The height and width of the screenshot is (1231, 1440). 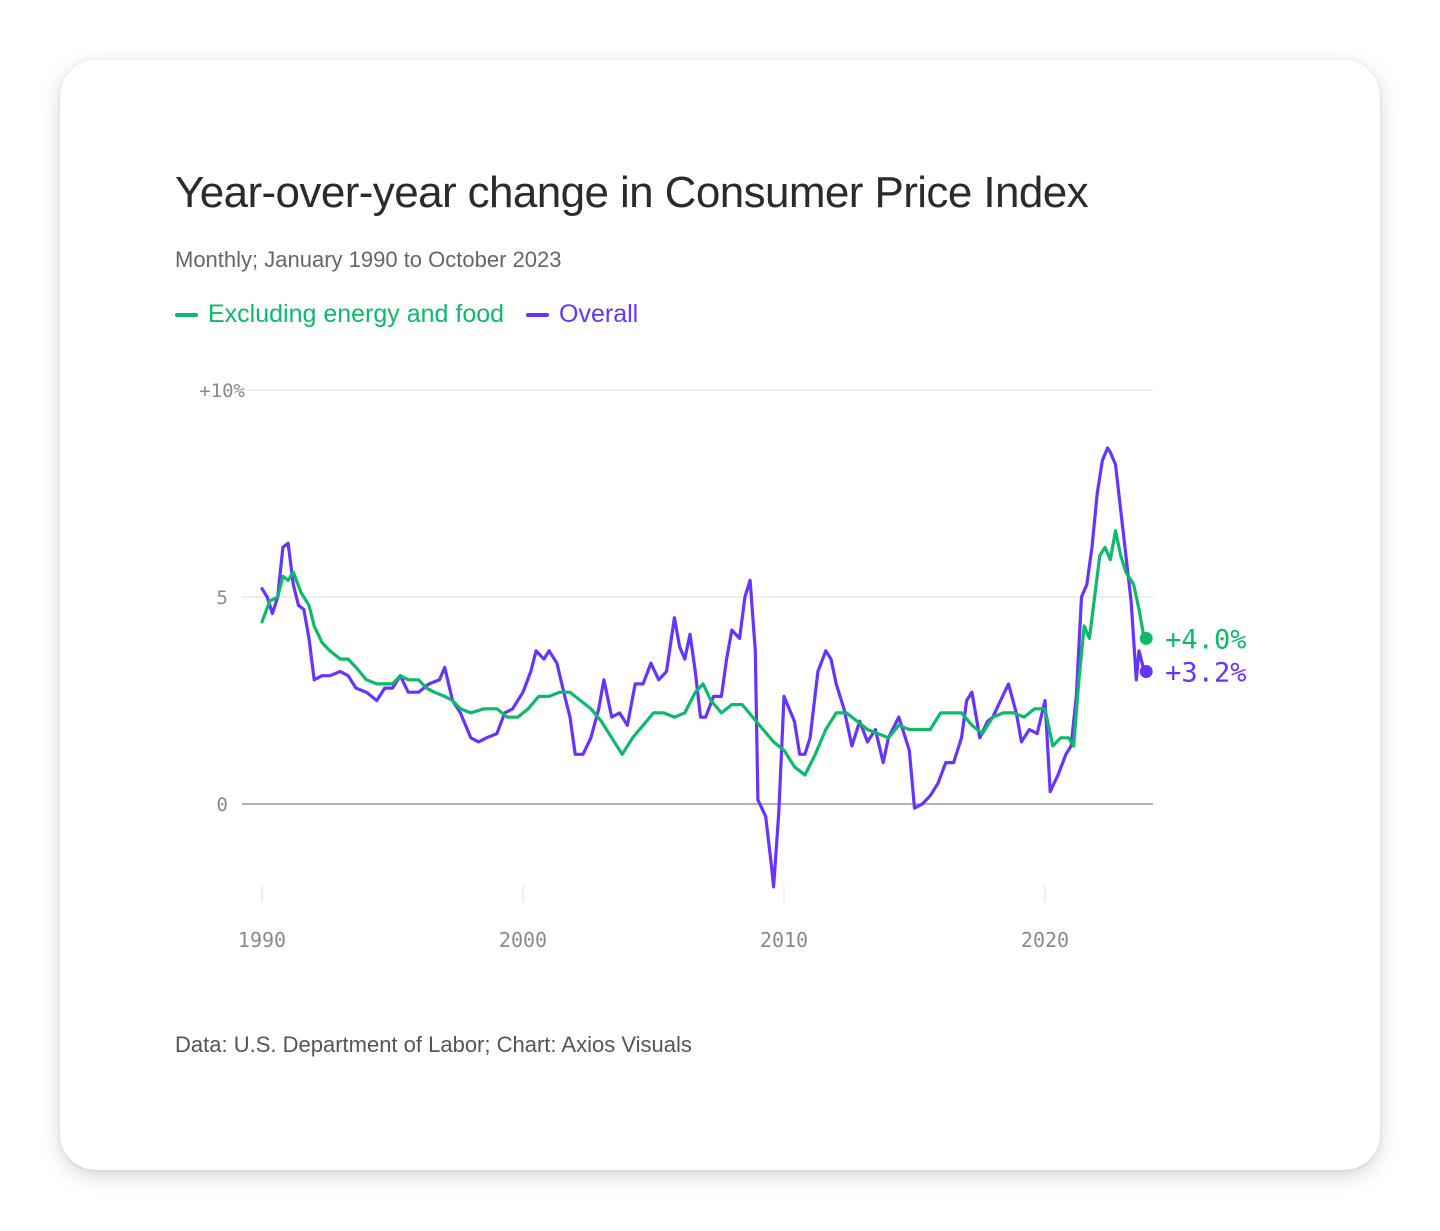 I want to click on y-tick-label: +10%, so click(x=222, y=391).